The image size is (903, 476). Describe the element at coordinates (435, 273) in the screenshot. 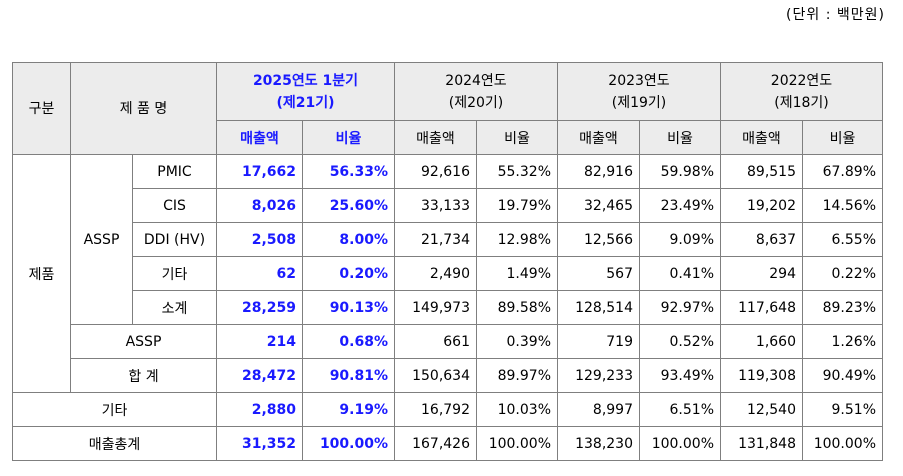

I see `value-cell: 2,490` at that location.